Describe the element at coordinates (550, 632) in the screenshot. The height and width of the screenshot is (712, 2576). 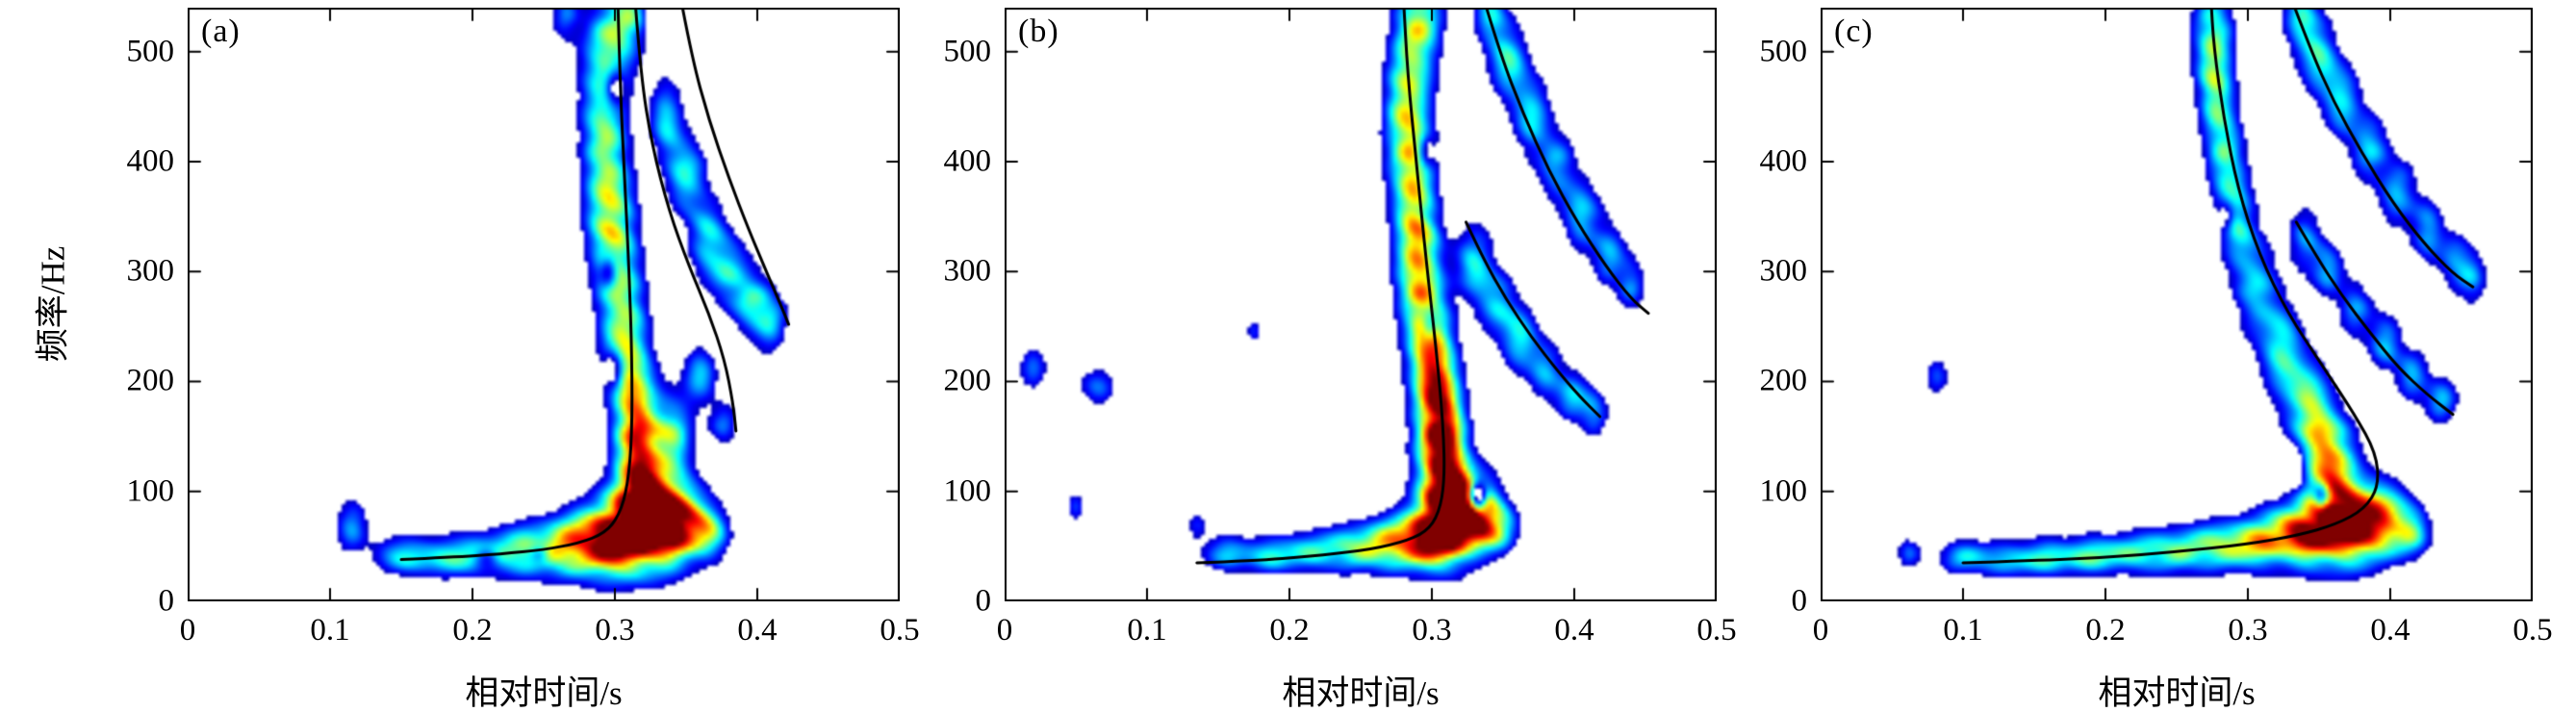
I see `x-tick-labels-a: 0 0.1 0.2 0.3 0.4 0.5` at that location.